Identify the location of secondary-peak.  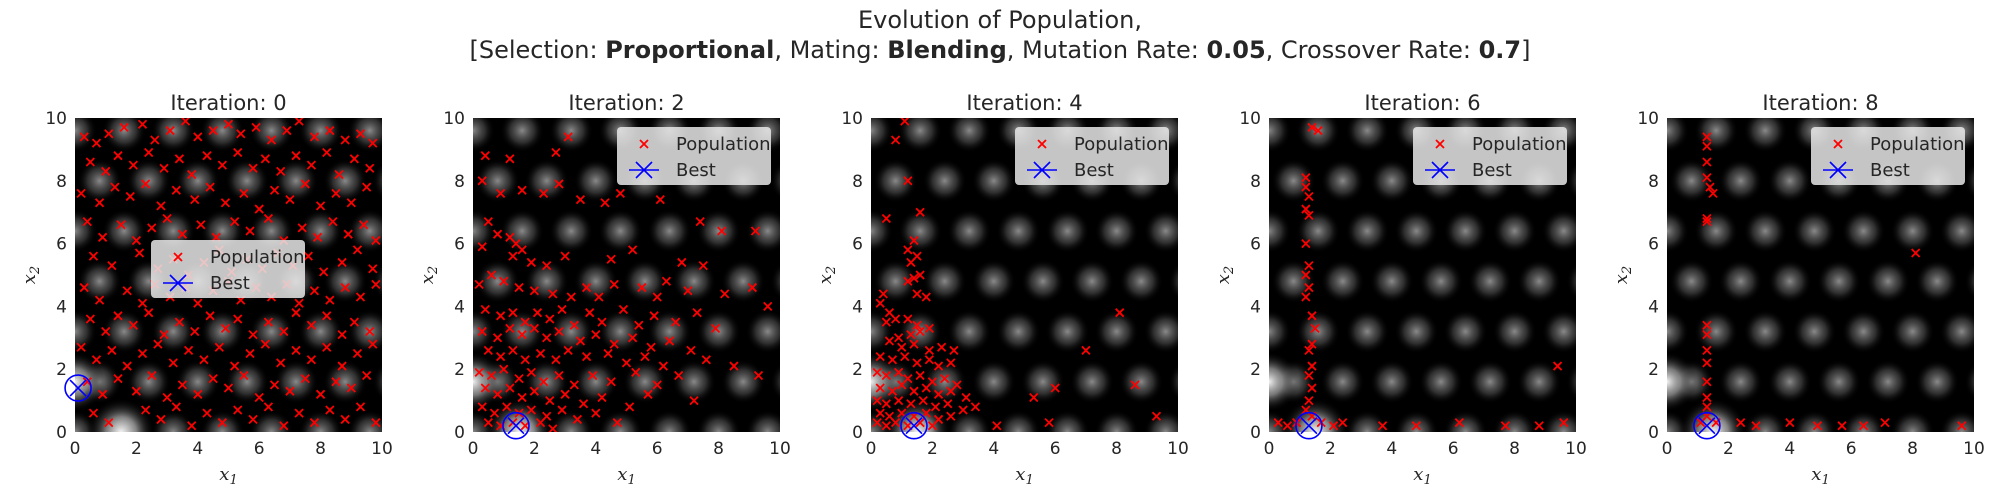
(488, 381).